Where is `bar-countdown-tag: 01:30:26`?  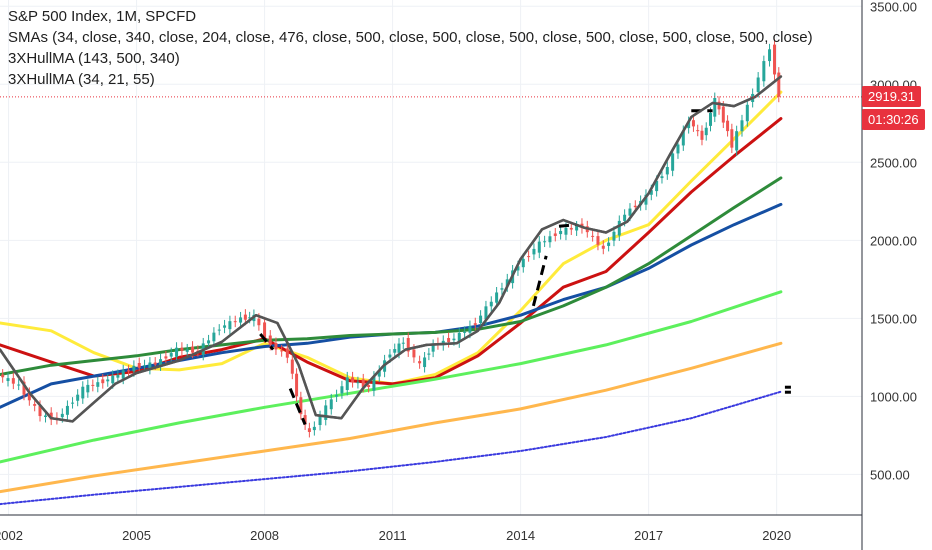
bar-countdown-tag: 01:30:26 is located at coordinates (893, 119).